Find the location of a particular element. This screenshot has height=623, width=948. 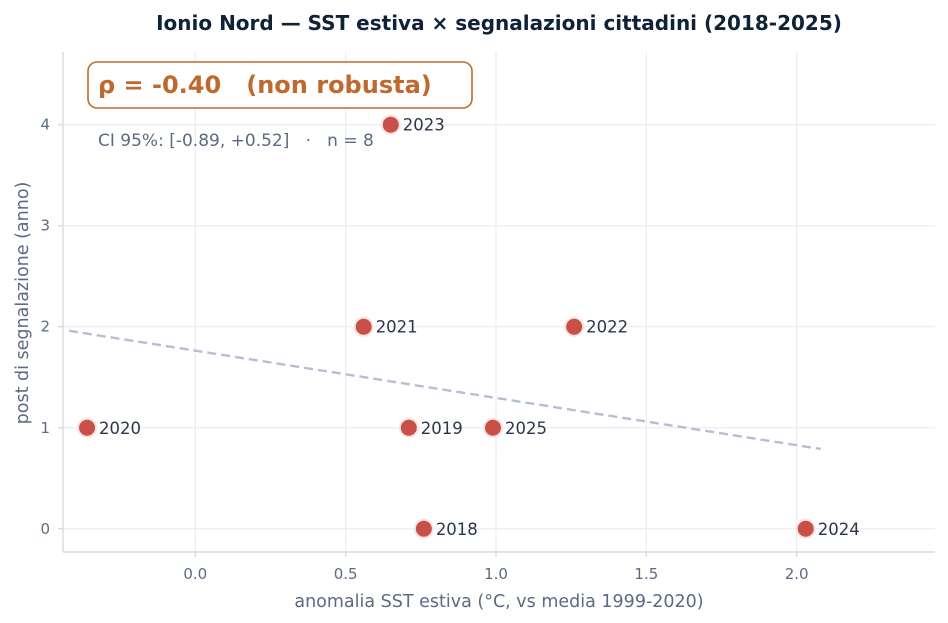

y-tick-label: 0 is located at coordinates (45, 529).